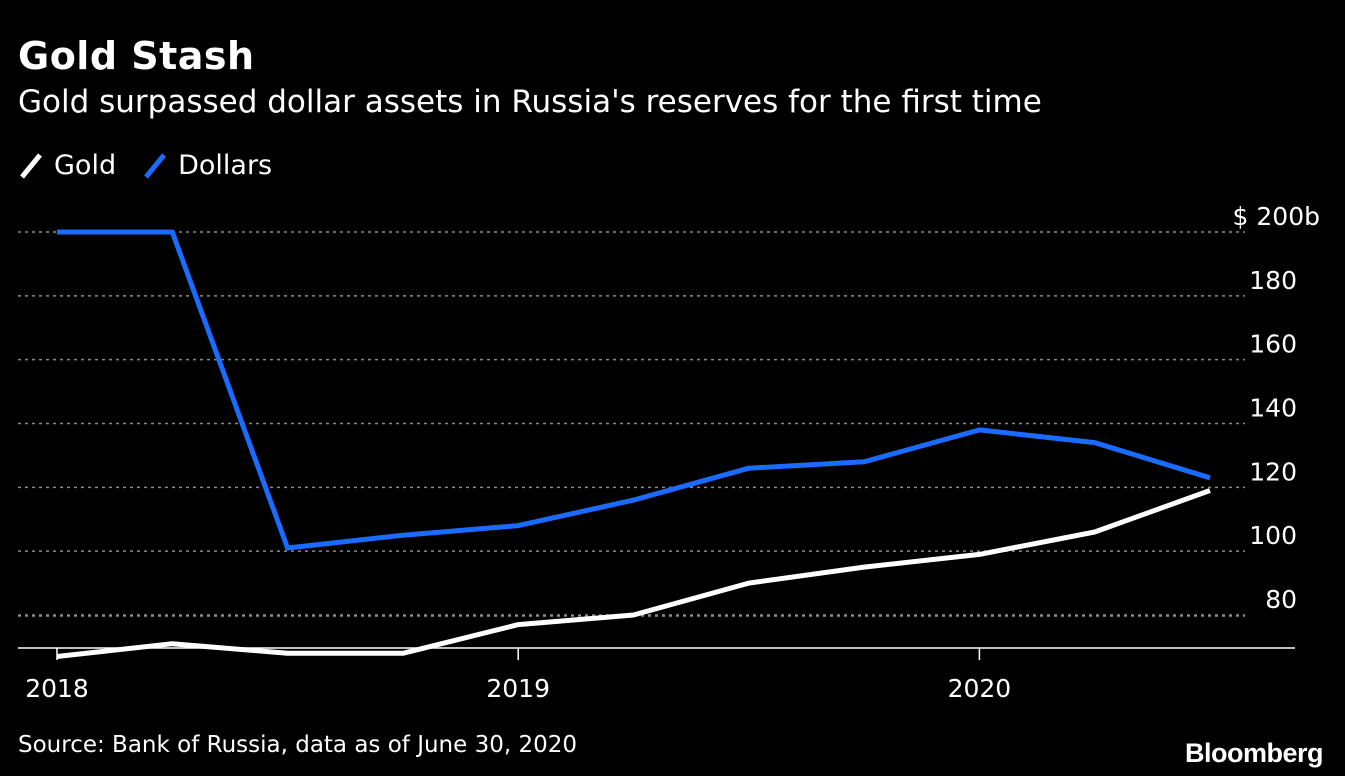  What do you see at coordinates (1273, 408) in the screenshot?
I see `y-tick-label-140: 140` at bounding box center [1273, 408].